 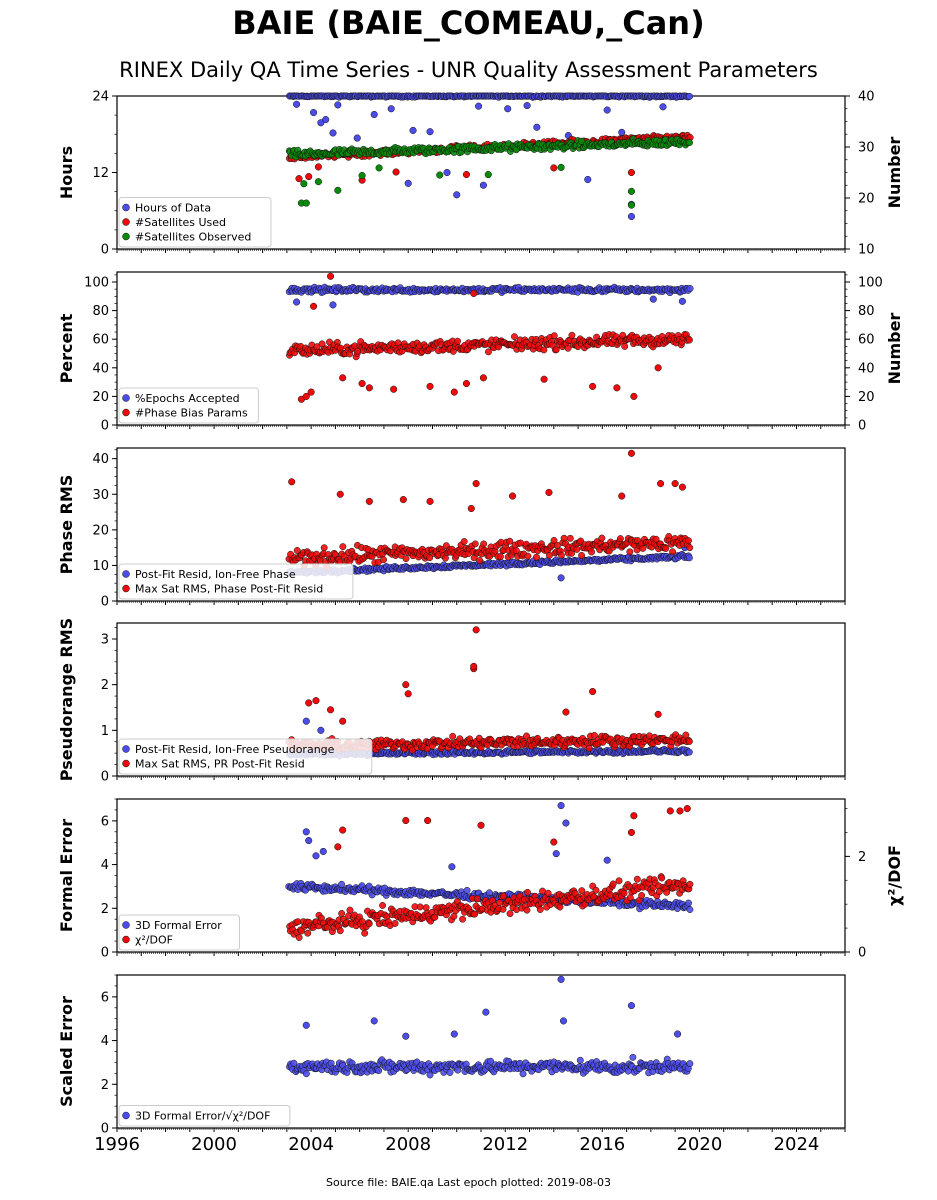 I want to click on y-tick-label: 12, so click(x=100, y=173).